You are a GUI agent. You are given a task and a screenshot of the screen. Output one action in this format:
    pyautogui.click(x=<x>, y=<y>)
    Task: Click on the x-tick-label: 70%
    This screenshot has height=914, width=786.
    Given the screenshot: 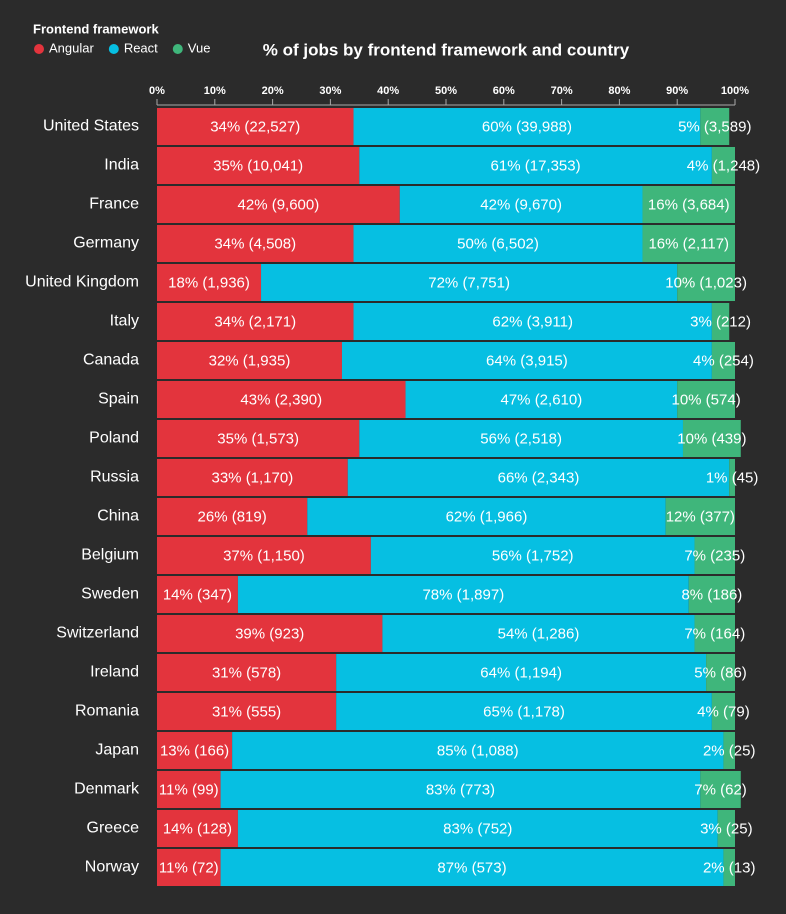 What is the action you would take?
    pyautogui.click(x=562, y=91)
    